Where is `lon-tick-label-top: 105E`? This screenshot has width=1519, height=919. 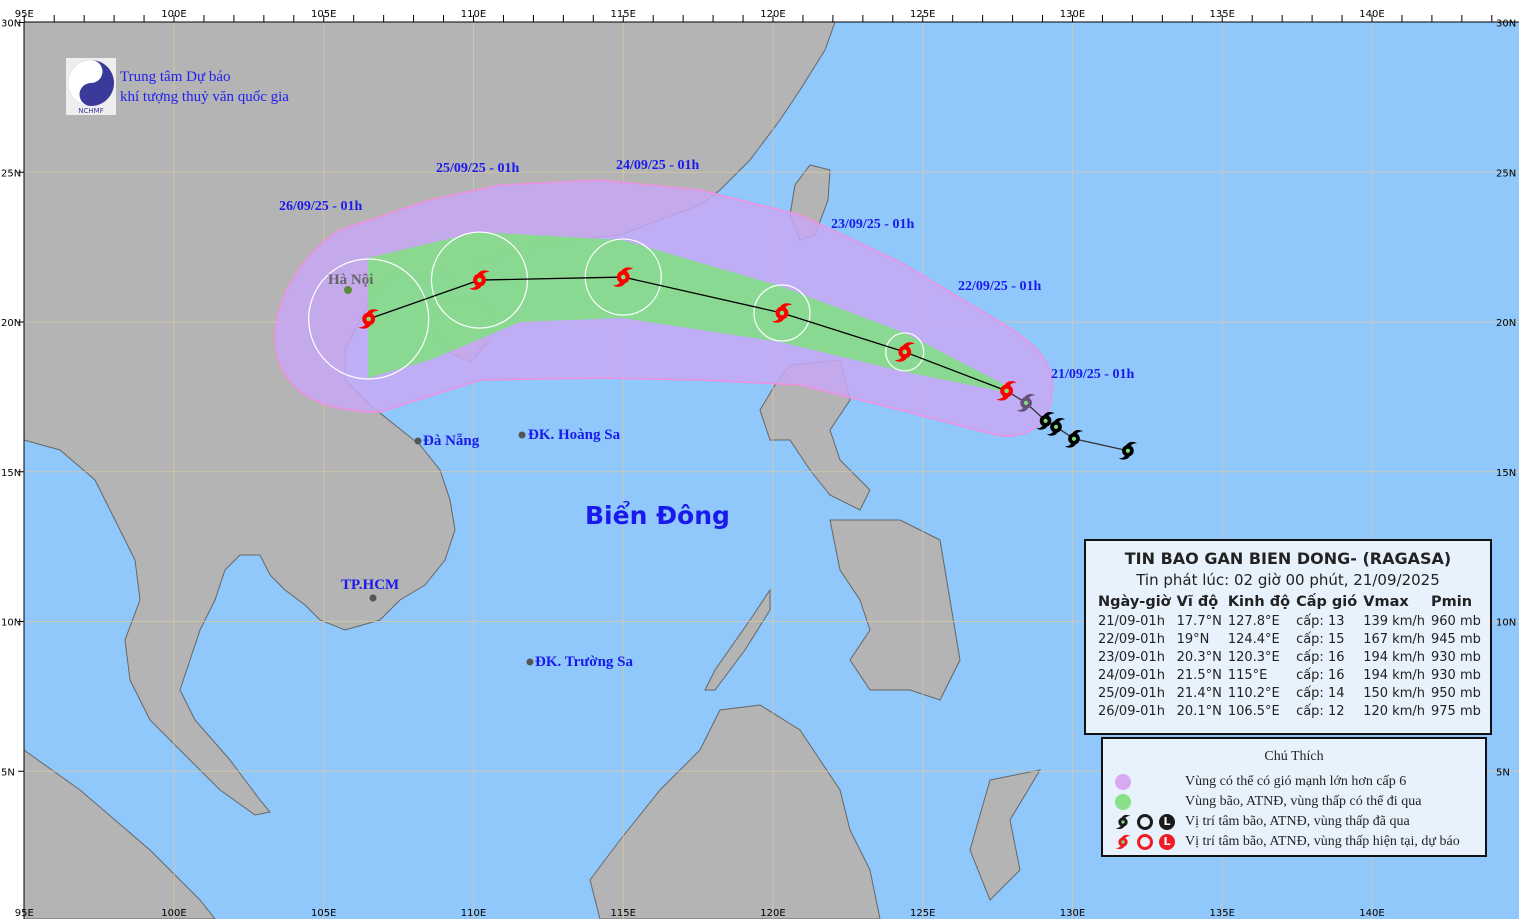
lon-tick-label-top: 105E is located at coordinates (323, 14).